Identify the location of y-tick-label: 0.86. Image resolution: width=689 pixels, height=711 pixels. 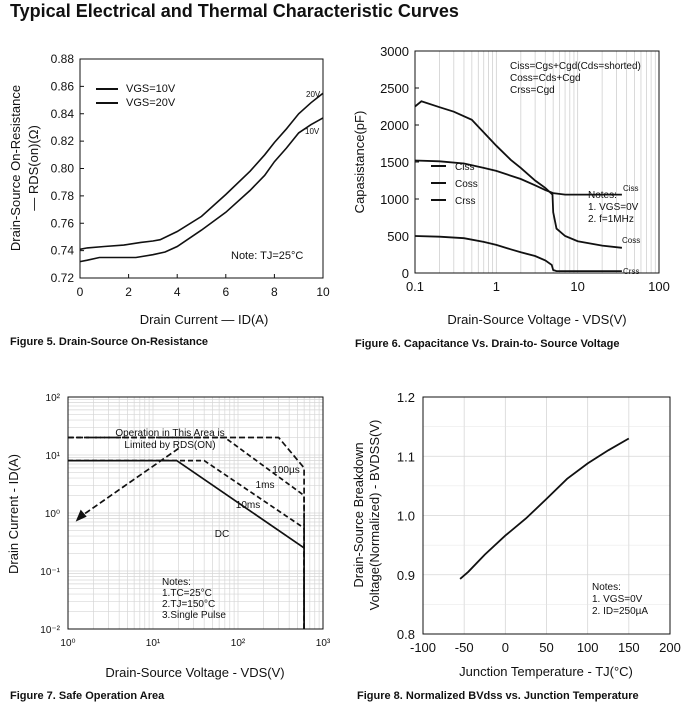
(63, 86).